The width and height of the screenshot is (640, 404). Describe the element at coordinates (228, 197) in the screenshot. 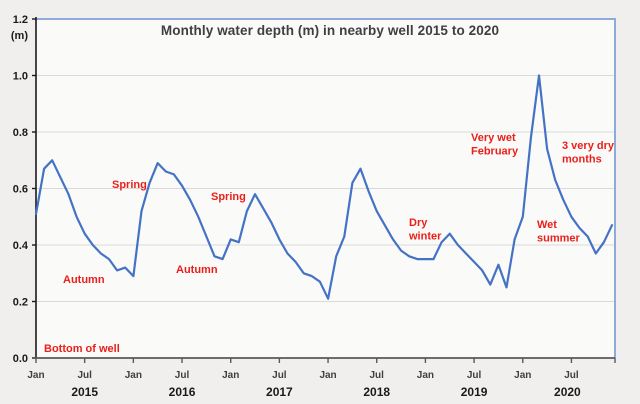

I see `annotation-spring-2017: Spring` at that location.